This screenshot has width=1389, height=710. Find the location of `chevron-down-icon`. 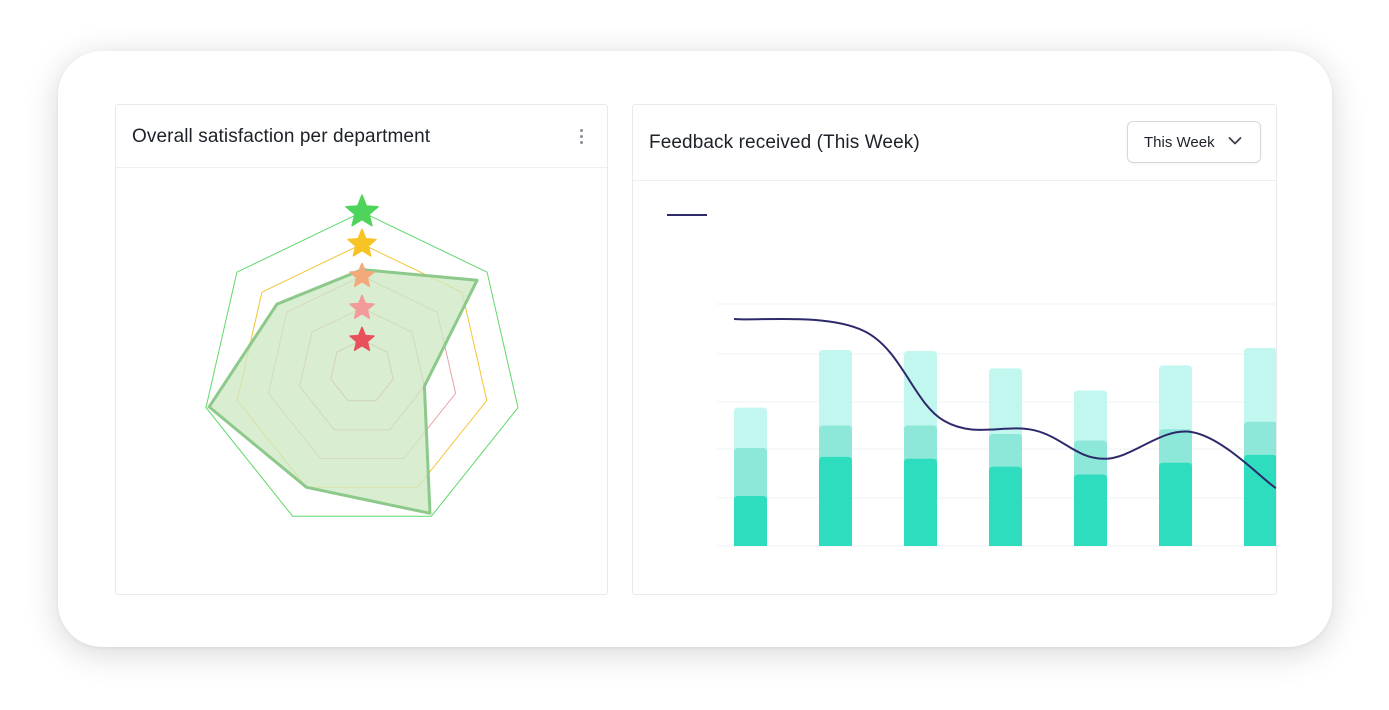

chevron-down-icon is located at coordinates (1235, 141).